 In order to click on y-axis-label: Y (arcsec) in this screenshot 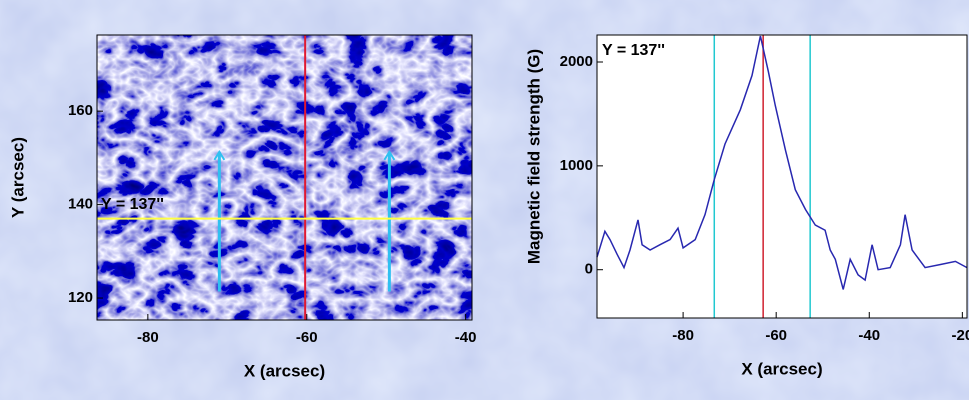, I will do `click(17, 177)`.